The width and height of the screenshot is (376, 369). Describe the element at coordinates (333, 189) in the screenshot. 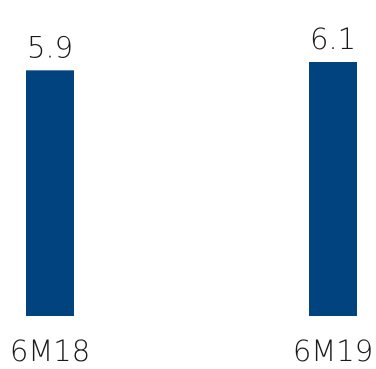

I see `bar-6m19` at that location.